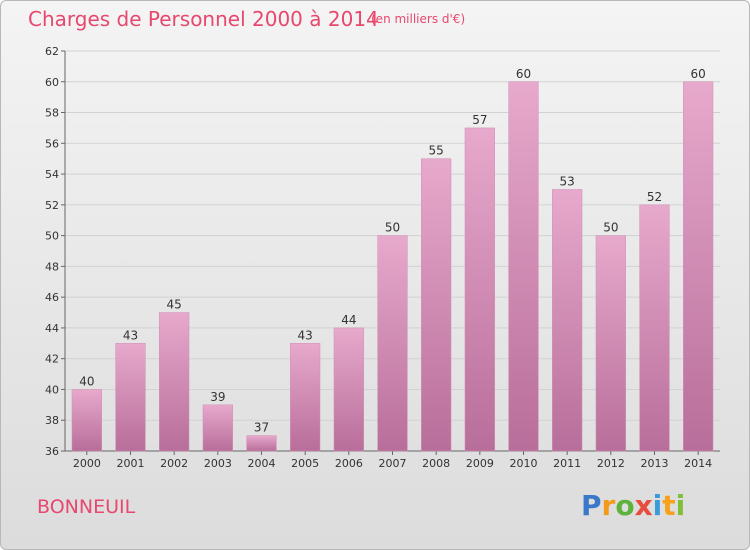 Image resolution: width=750 pixels, height=550 pixels. Describe the element at coordinates (643, 505) in the screenshot. I see `logo-letter: x` at that location.